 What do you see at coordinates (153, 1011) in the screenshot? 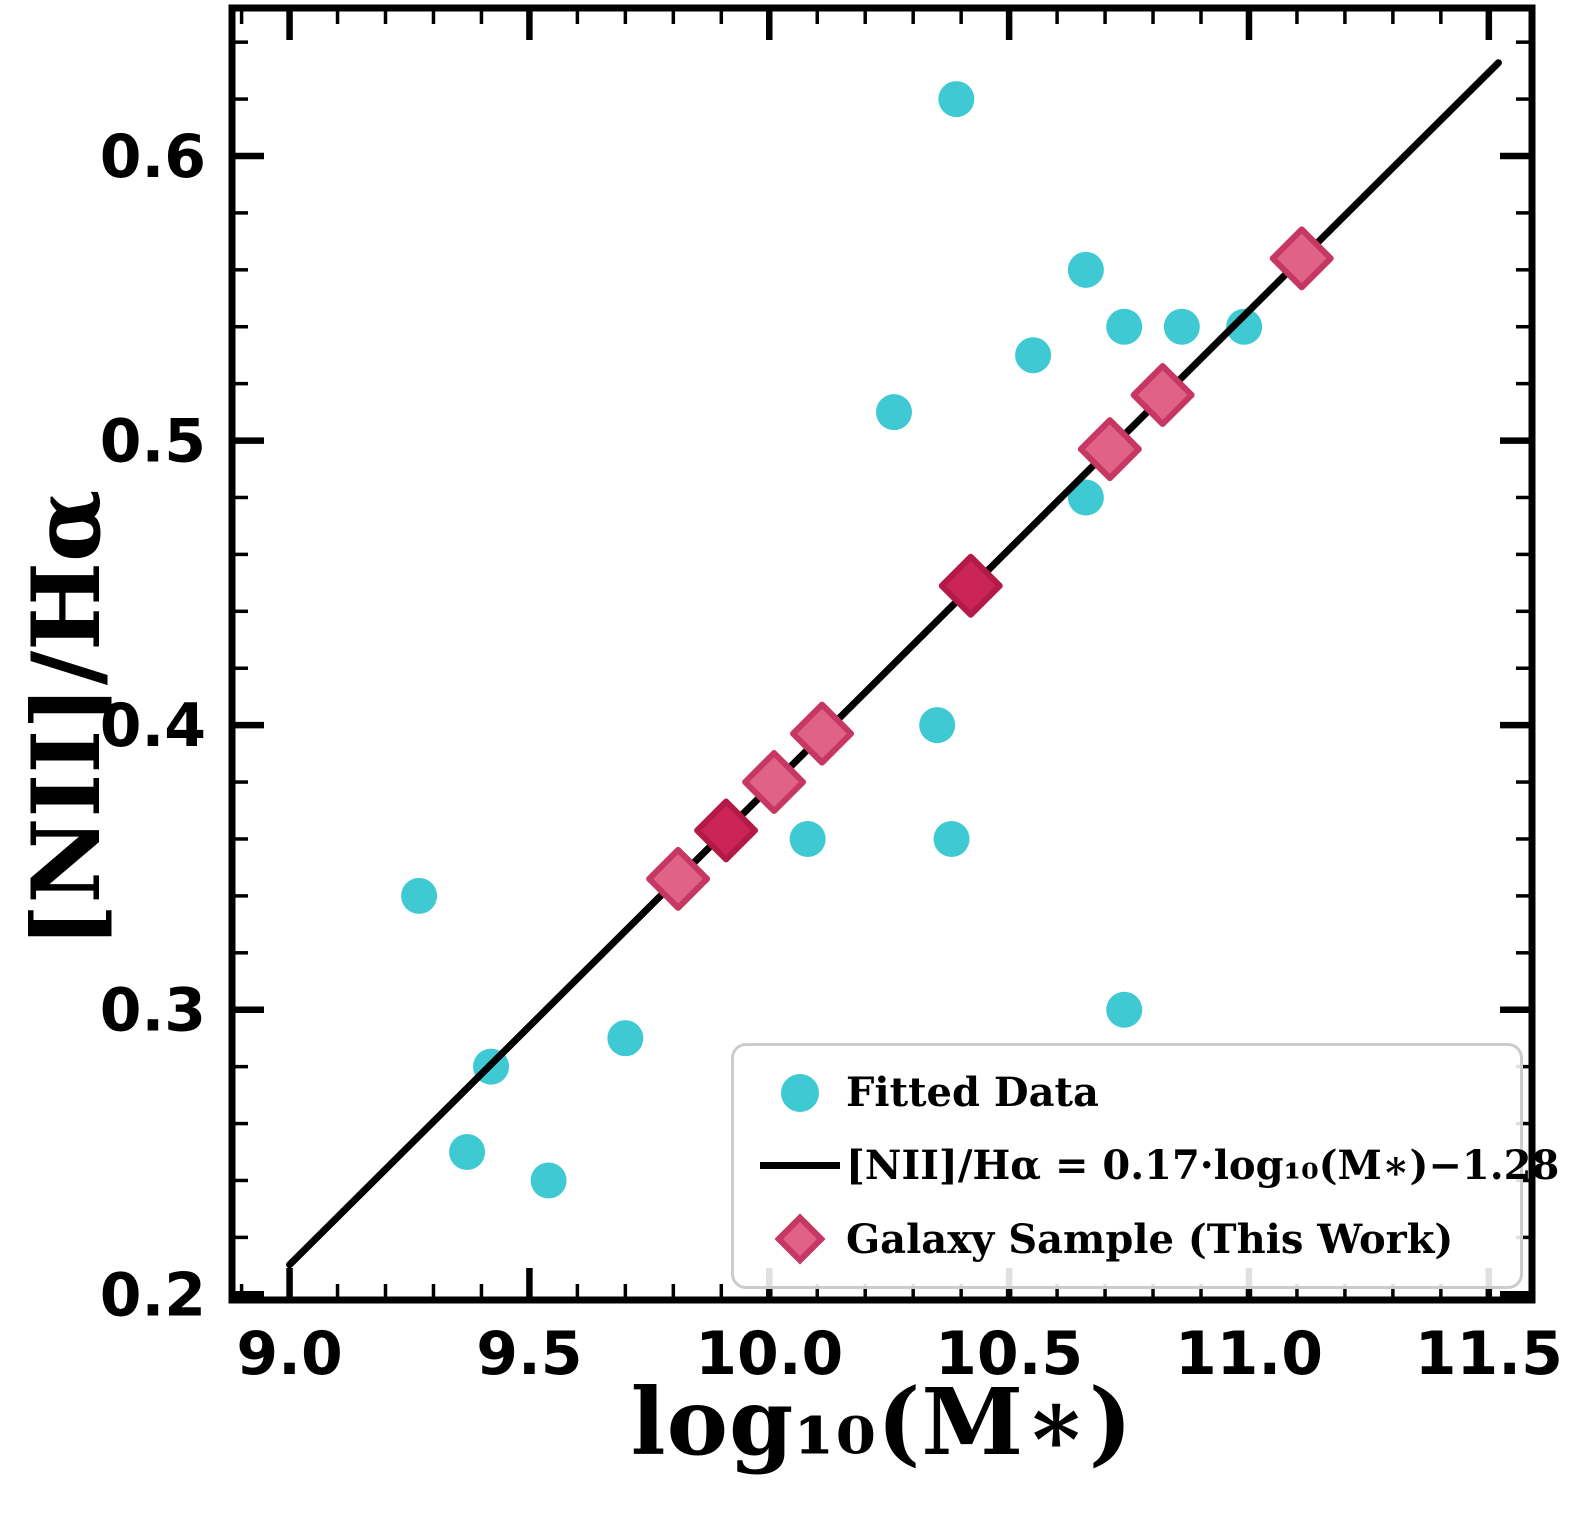
I see `y-tick-label: 0.3` at bounding box center [153, 1011].